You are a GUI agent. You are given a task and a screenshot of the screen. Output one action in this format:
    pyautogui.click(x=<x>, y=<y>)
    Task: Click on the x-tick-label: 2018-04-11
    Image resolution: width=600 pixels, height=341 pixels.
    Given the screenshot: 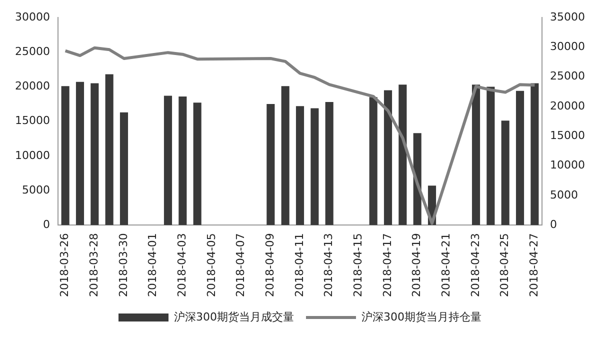 What is the action you would take?
    pyautogui.click(x=299, y=265)
    